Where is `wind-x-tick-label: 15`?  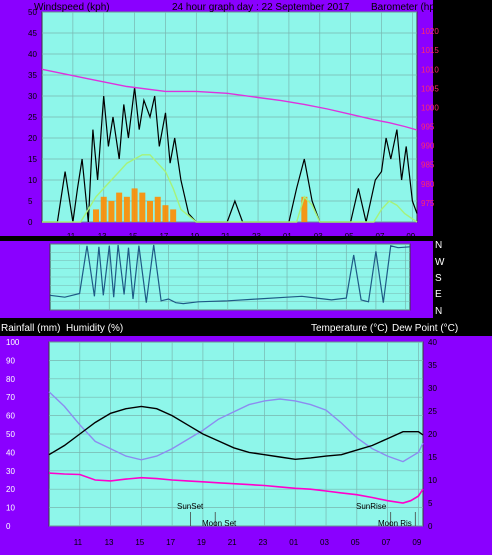 wind-x-tick-label: 15 is located at coordinates (133, 236).